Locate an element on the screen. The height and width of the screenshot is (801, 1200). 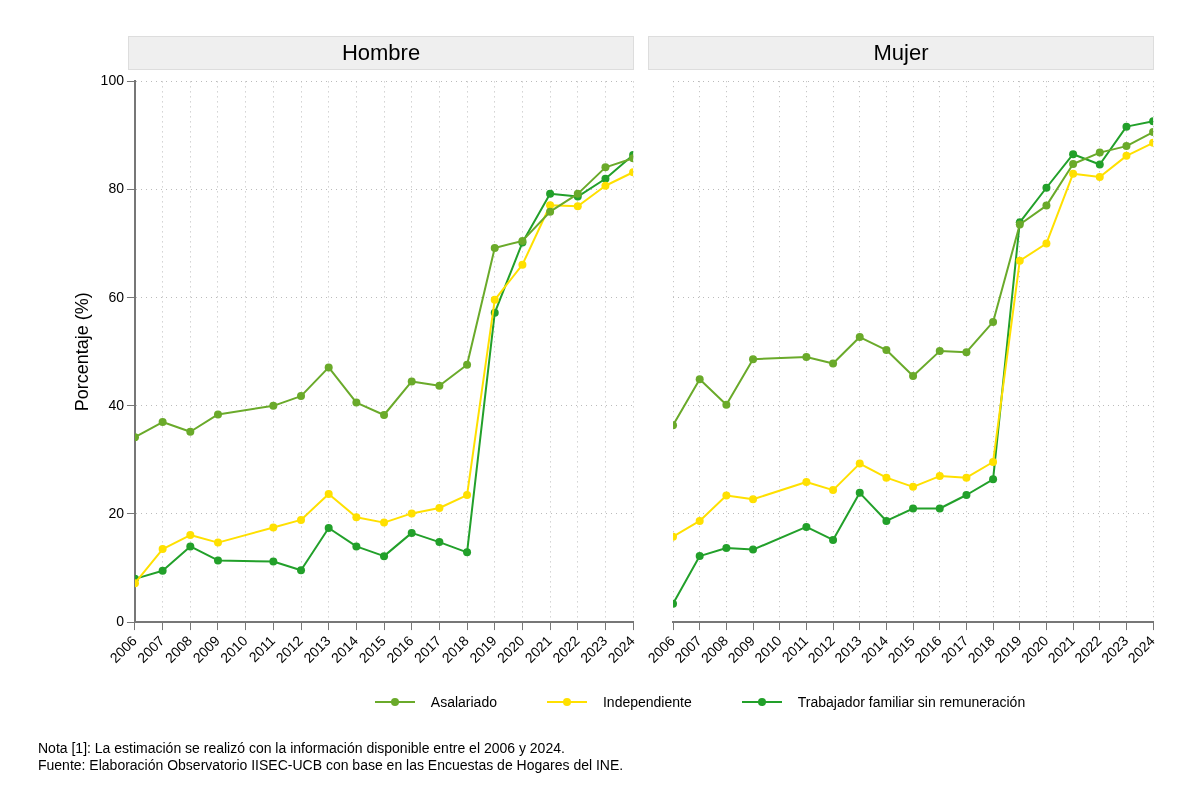
legend-label: Trabajador familiar sin remuneración is located at coordinates (911, 702).